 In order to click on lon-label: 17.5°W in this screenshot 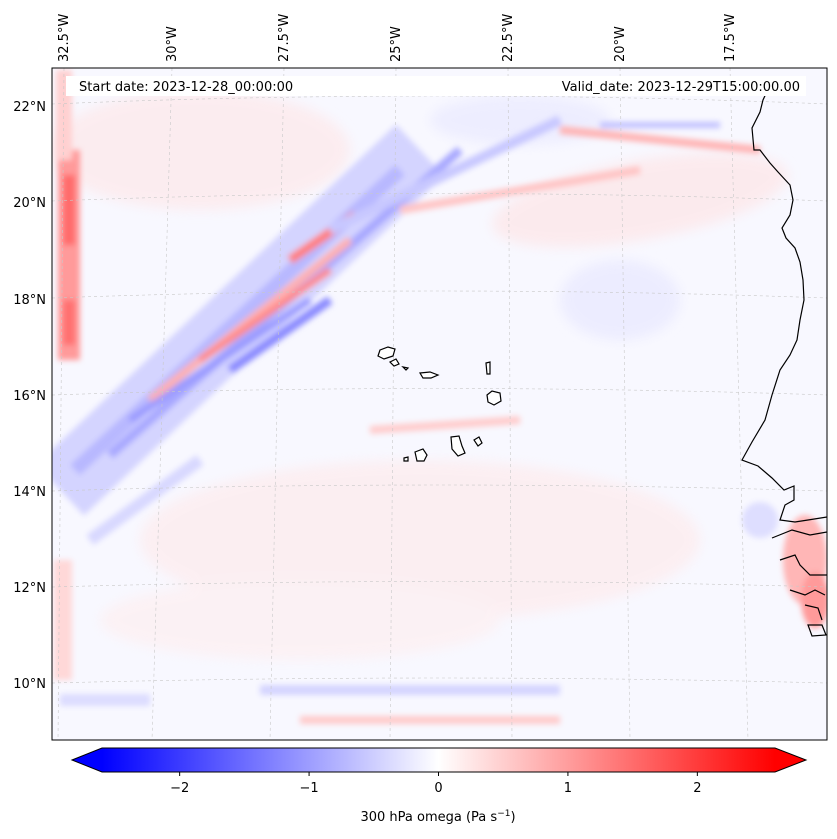, I will do `click(730, 38)`.